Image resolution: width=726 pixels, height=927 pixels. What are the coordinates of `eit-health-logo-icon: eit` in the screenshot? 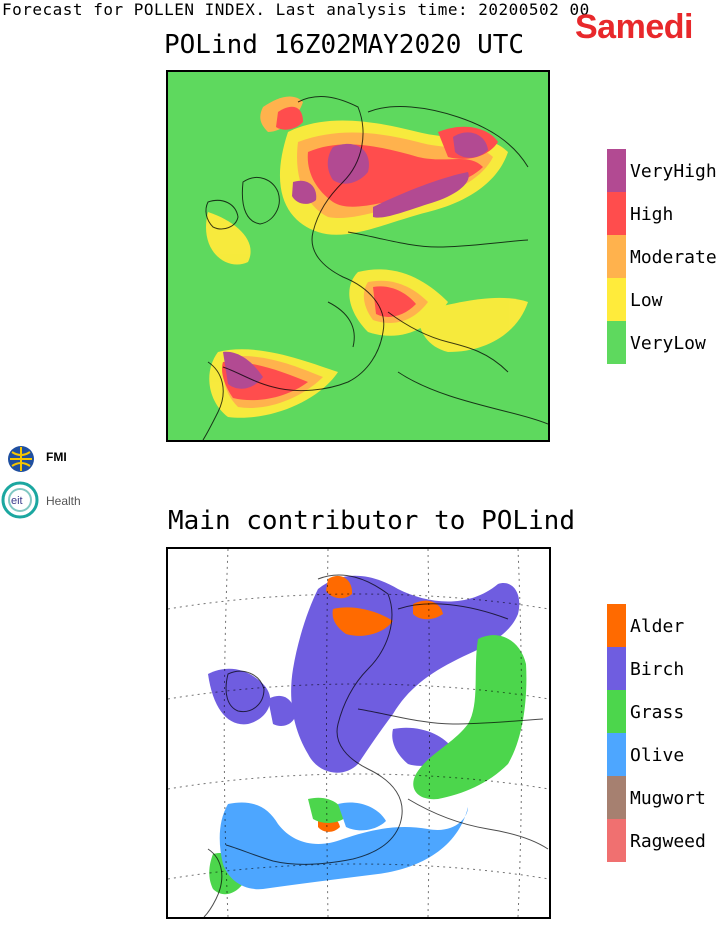 It's located at (20, 500).